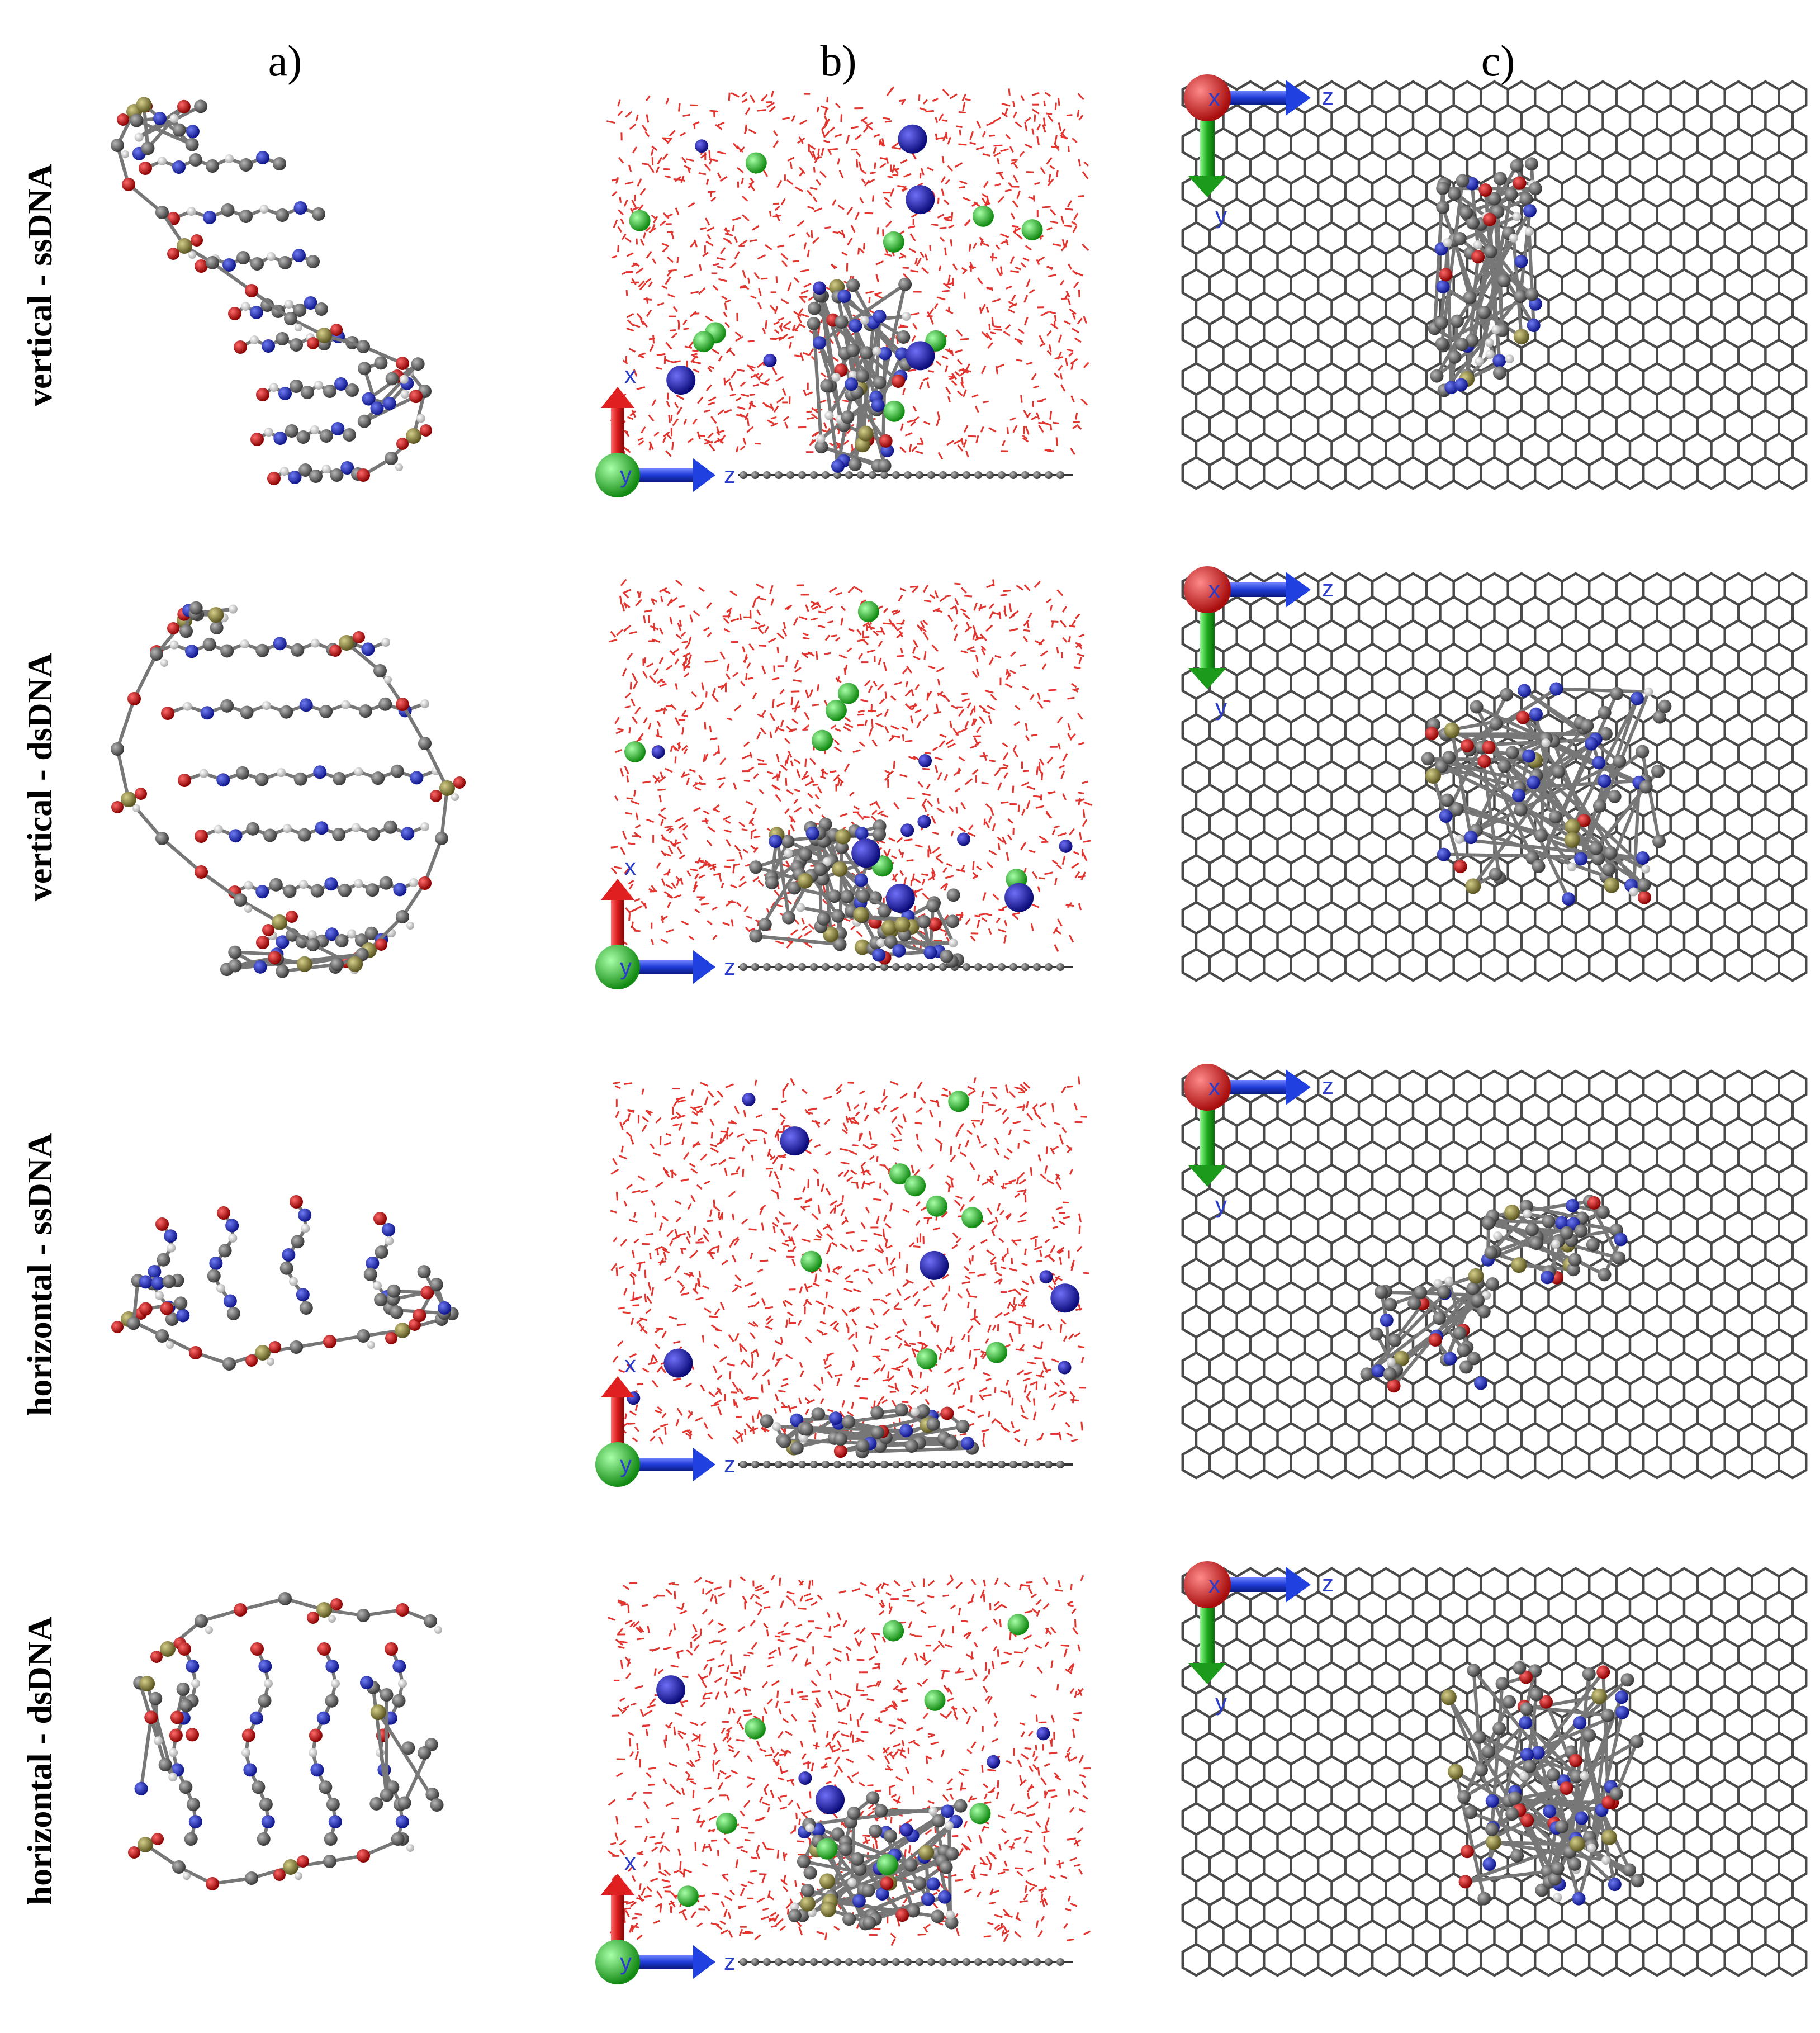 Image resolution: width=1820 pixels, height=2033 pixels. Describe the element at coordinates (285, 61) in the screenshot. I see `column-label-a: a)` at that location.